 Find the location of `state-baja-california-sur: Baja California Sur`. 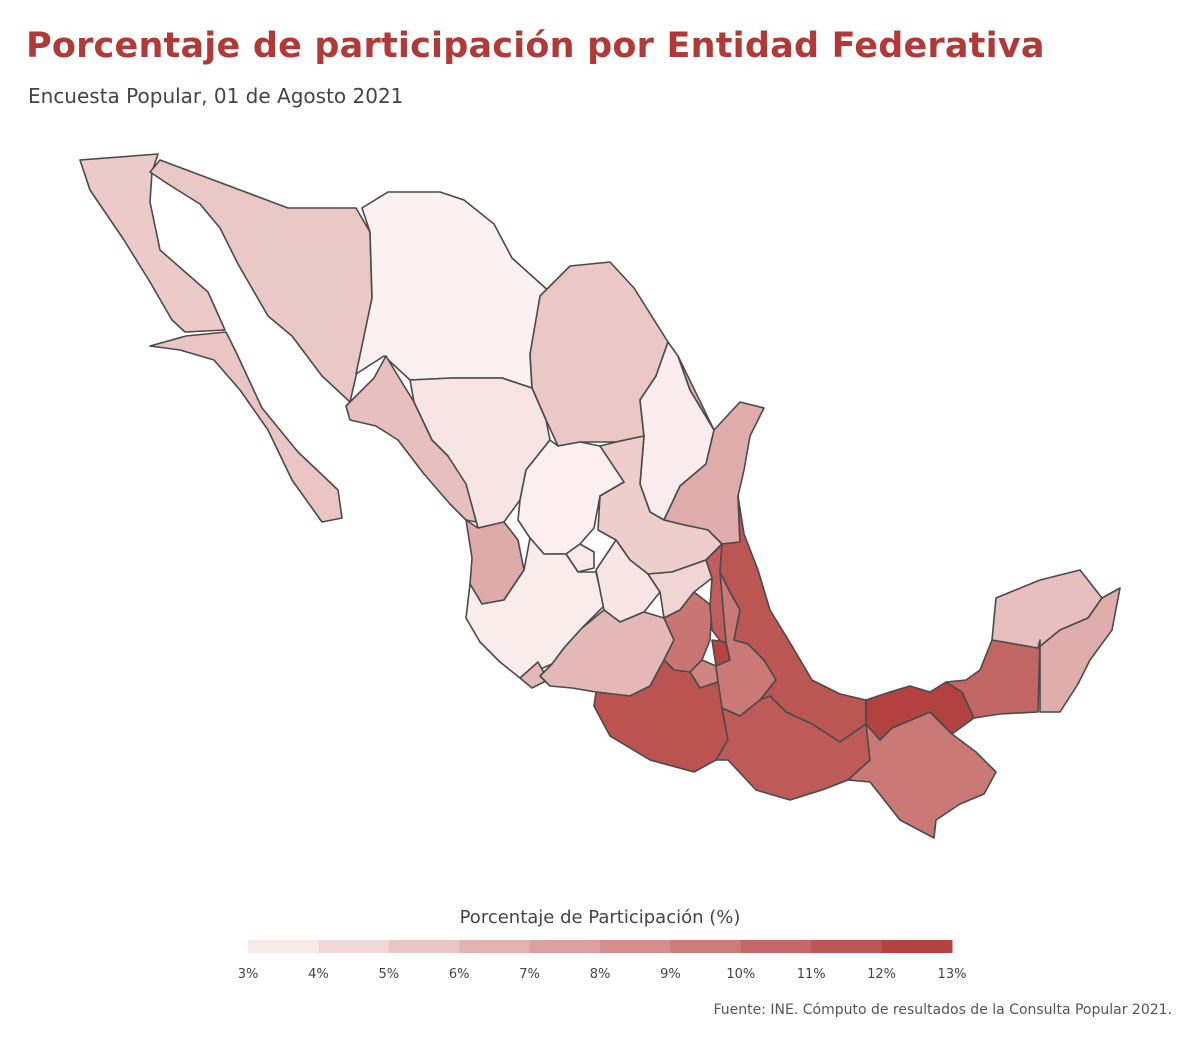

state-baja-california-sur: Baja California Sur is located at coordinates (246, 427).